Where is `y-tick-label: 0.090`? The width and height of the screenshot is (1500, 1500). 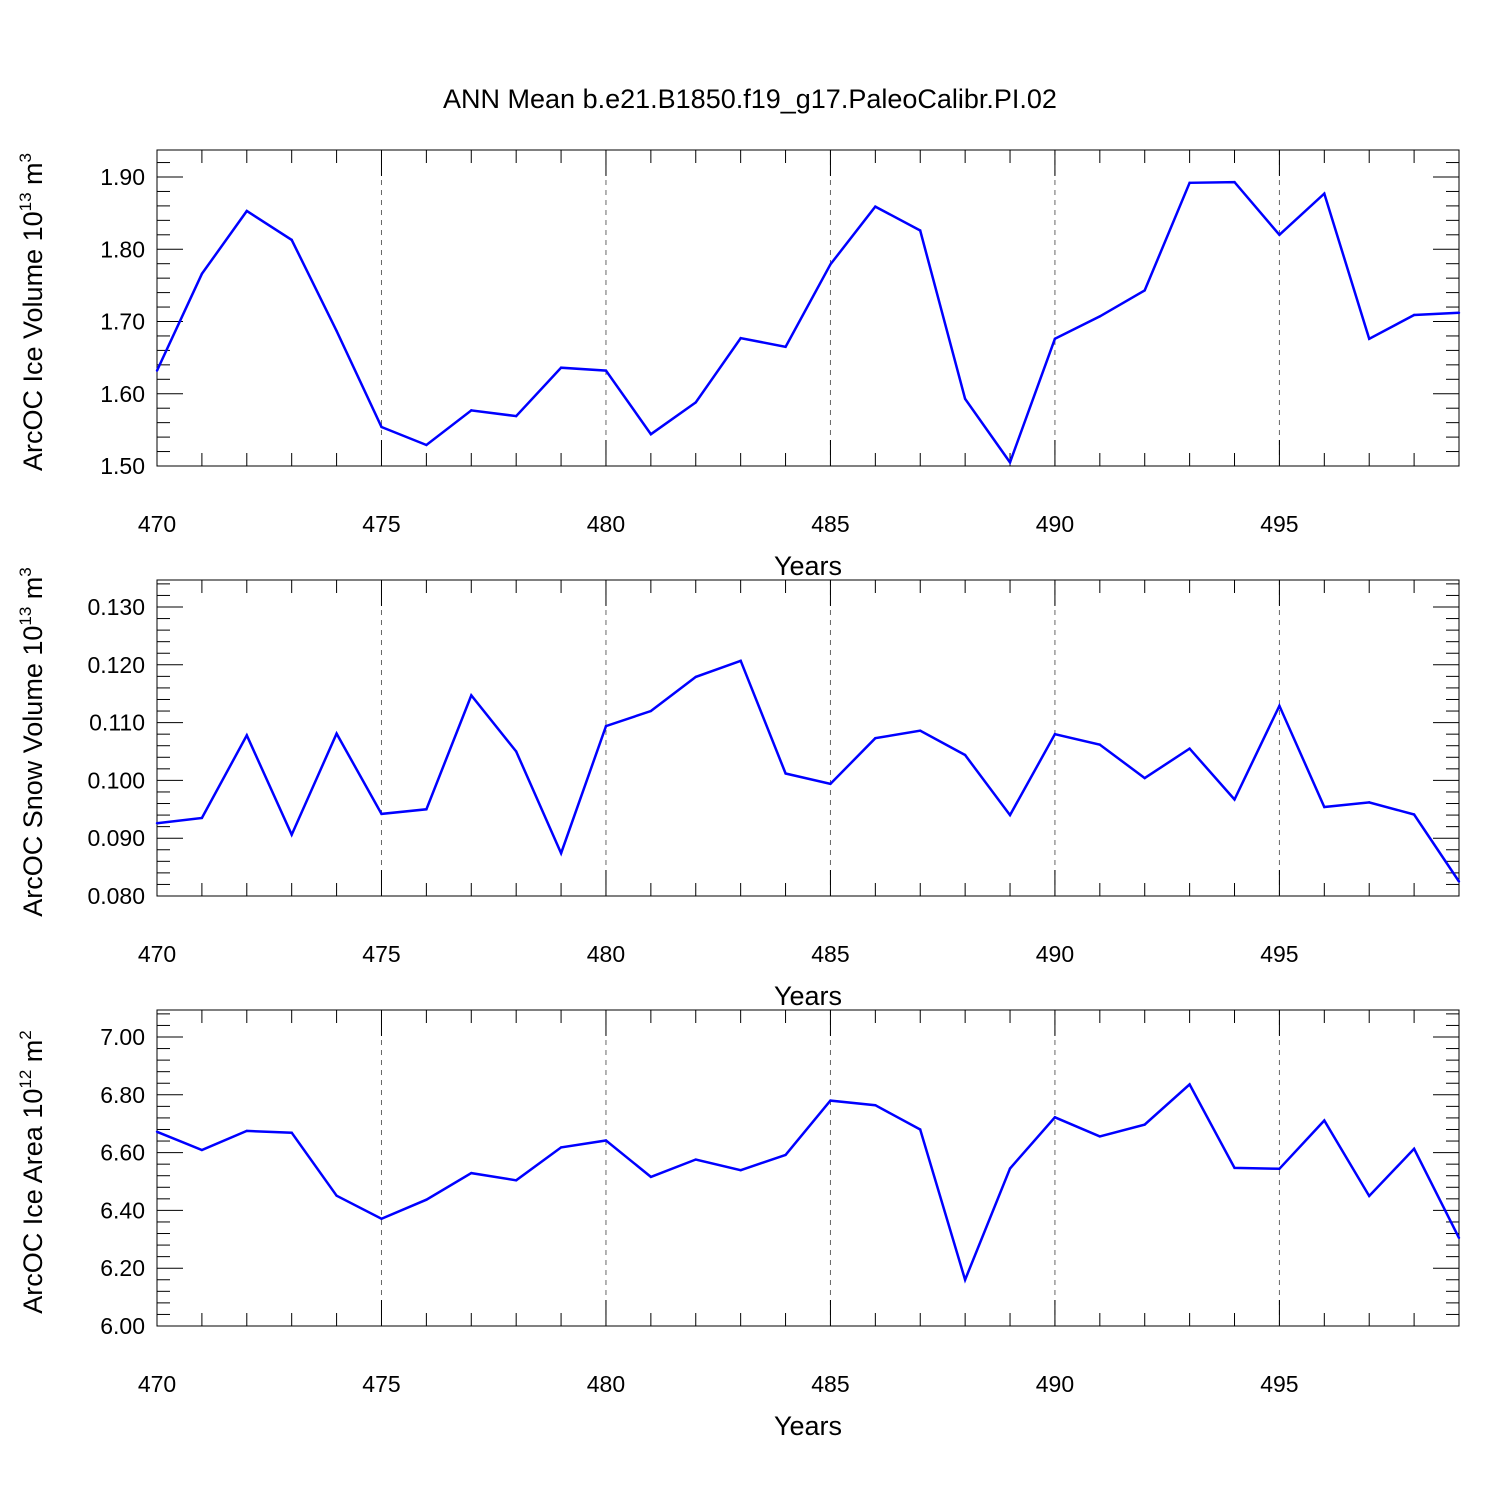
y-tick-label: 0.090 is located at coordinates (116, 838).